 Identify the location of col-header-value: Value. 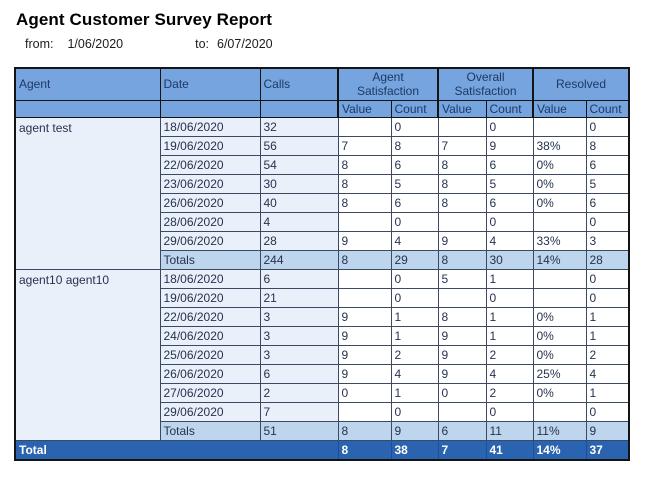
(364, 108).